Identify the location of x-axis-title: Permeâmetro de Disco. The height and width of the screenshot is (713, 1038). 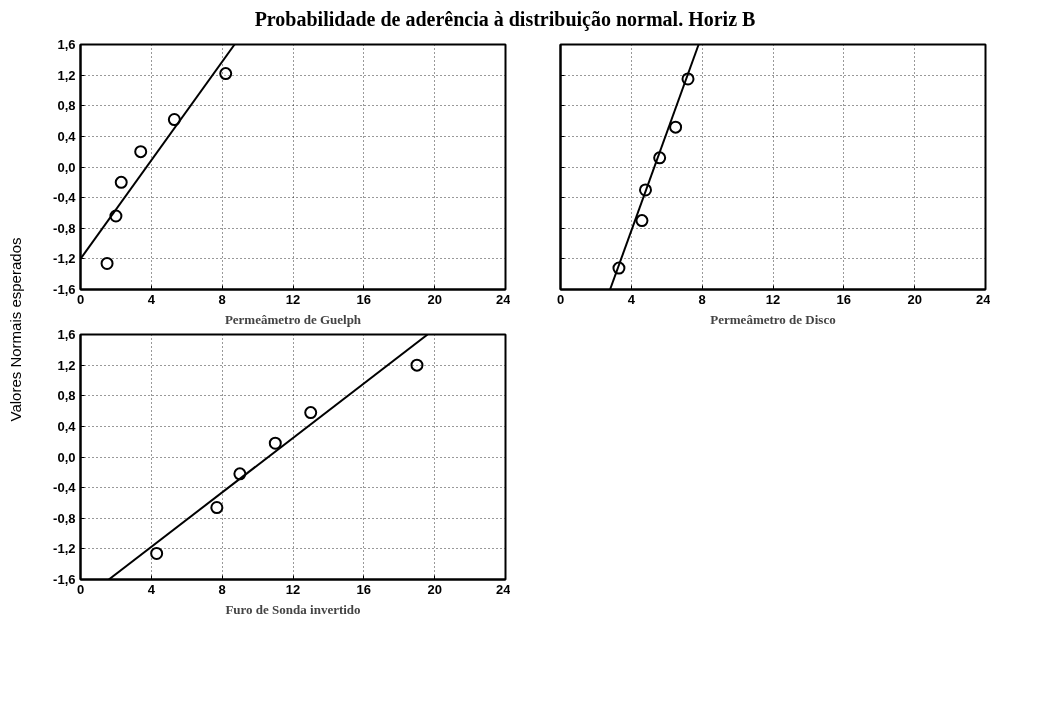
(773, 319).